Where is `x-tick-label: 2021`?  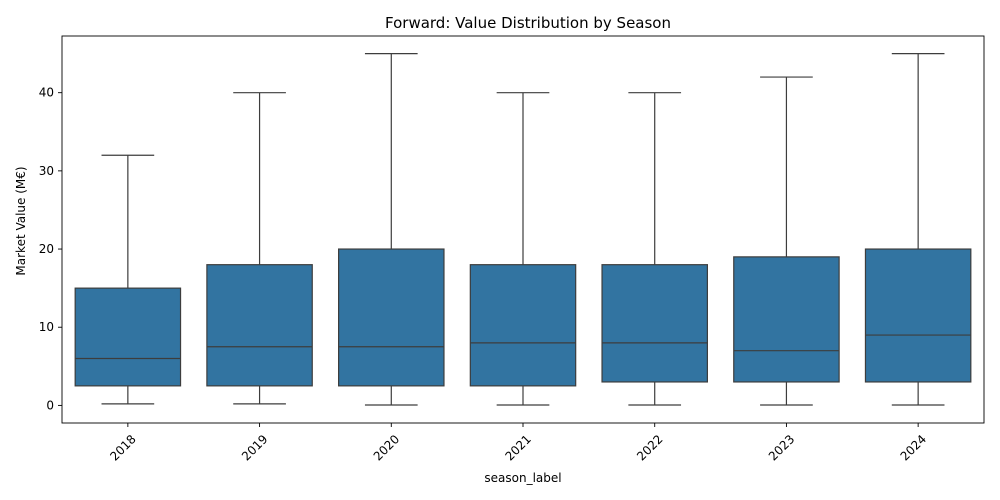 x-tick-label: 2021 is located at coordinates (517, 447).